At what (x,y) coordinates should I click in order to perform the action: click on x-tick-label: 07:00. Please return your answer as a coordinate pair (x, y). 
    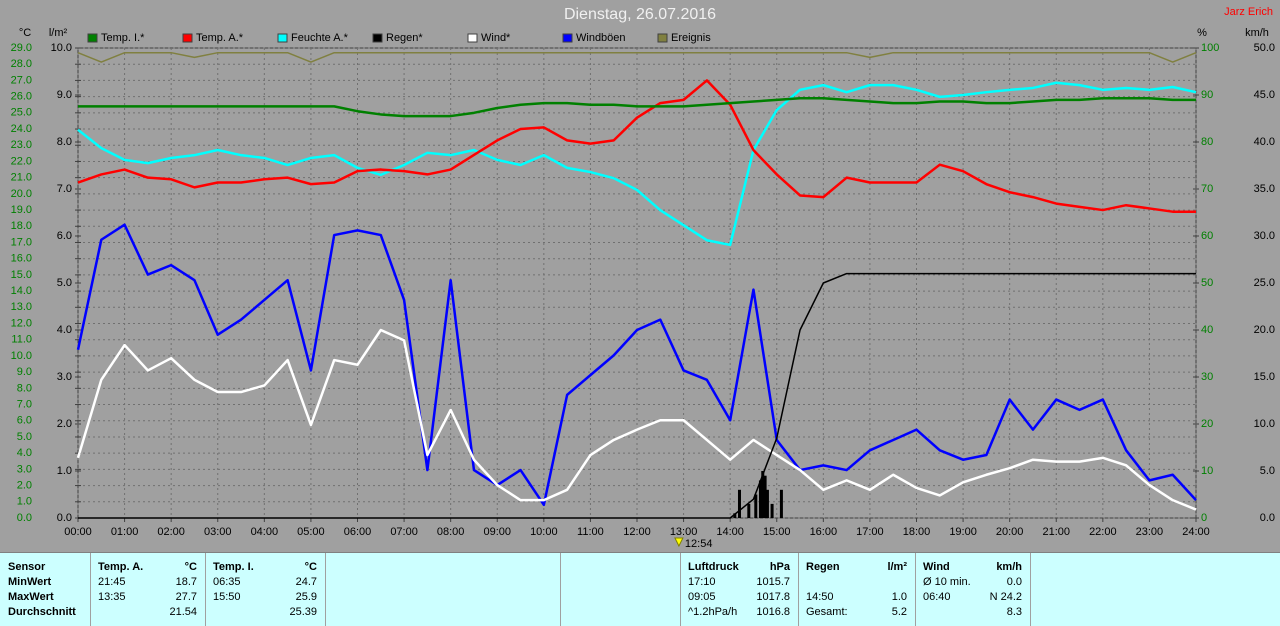
    Looking at the image, I should click on (404, 532).